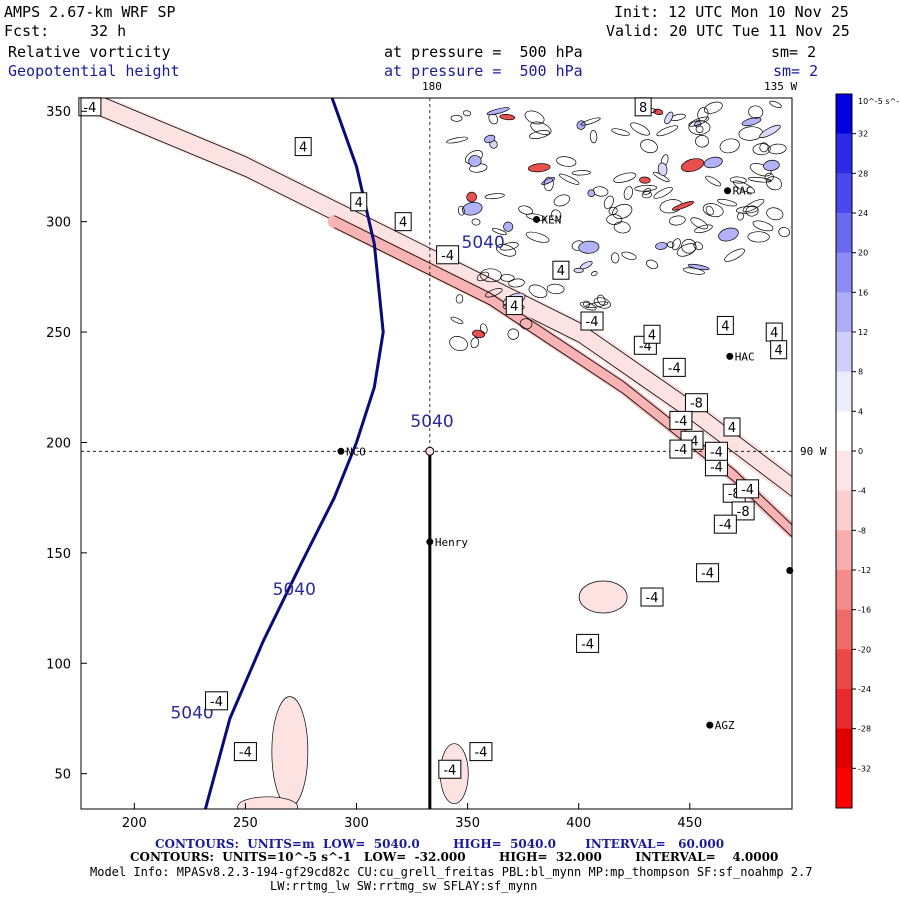 The height and width of the screenshot is (900, 900). Describe the element at coordinates (860, 372) in the screenshot. I see `colorbar-tick-label: 8` at that location.